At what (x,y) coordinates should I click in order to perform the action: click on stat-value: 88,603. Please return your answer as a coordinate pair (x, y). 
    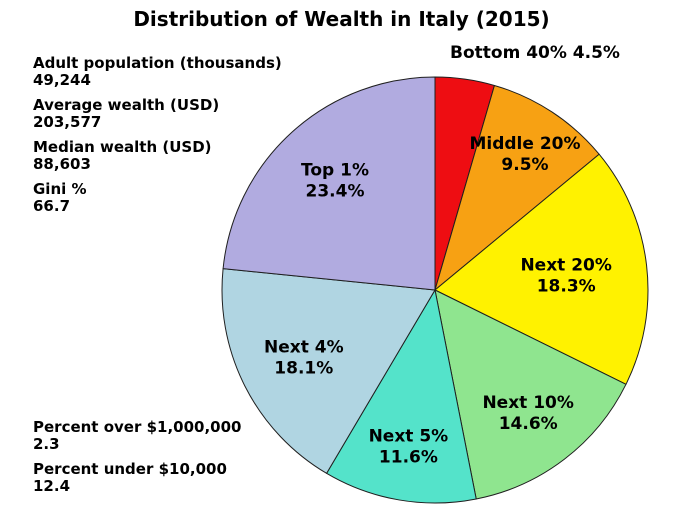
    Looking at the image, I should click on (62, 164).